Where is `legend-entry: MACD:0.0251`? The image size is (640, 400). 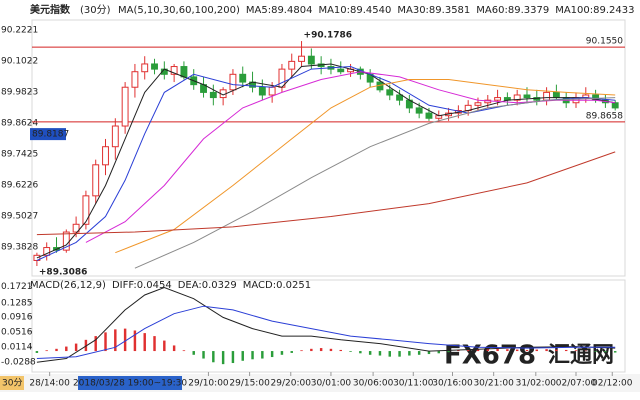
legend-entry: MACD:0.0251 is located at coordinates (277, 285).